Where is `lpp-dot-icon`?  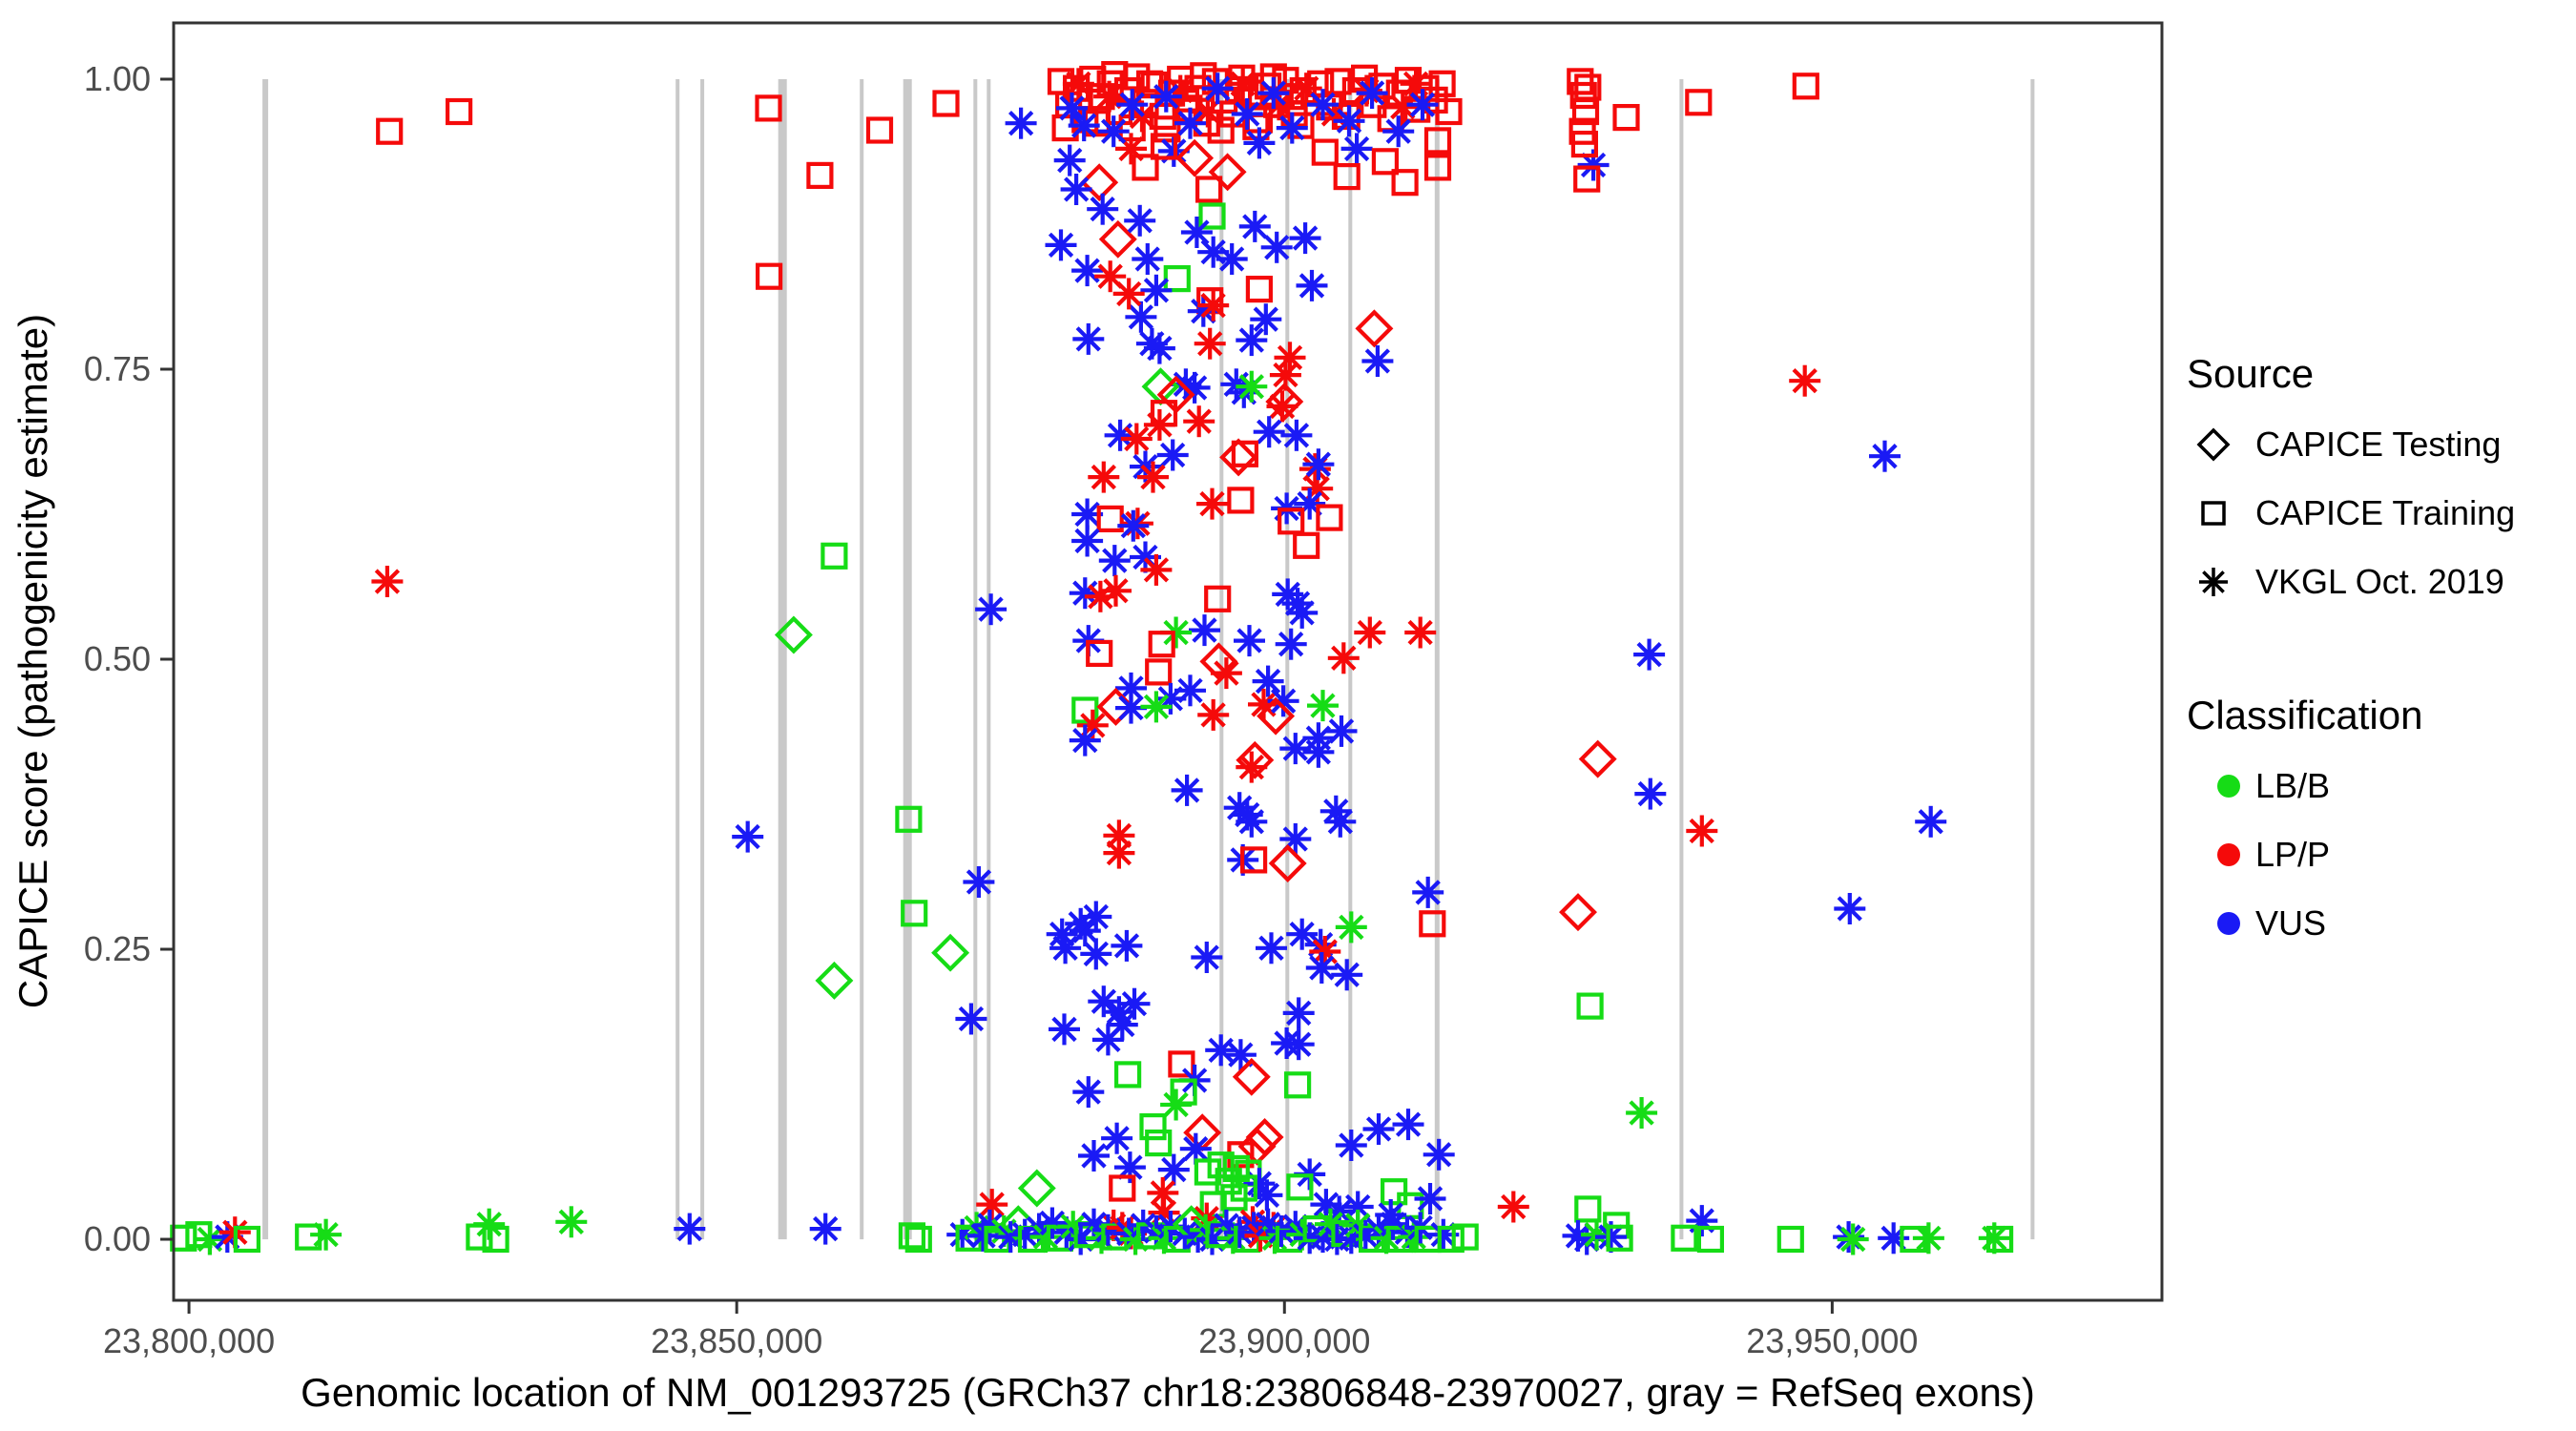 lpp-dot-icon is located at coordinates (2228, 854).